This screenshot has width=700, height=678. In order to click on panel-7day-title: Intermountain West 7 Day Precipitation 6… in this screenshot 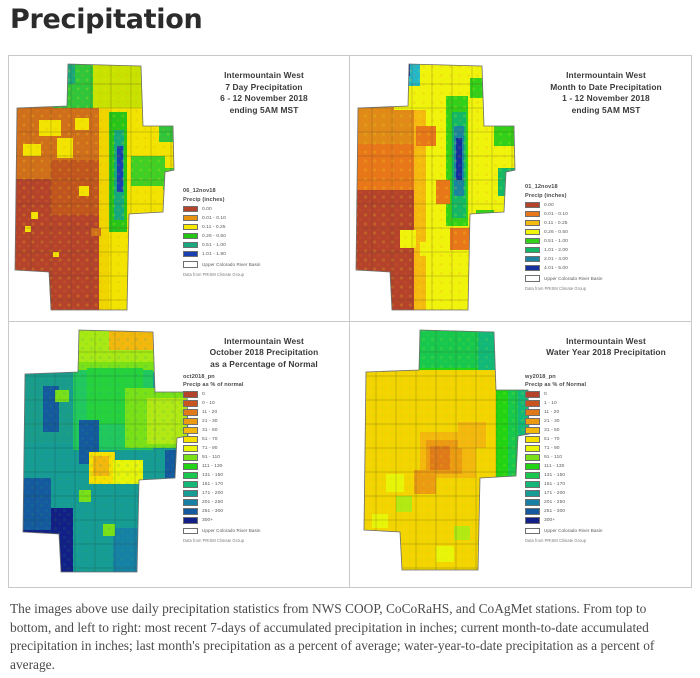, I will do `click(264, 93)`.